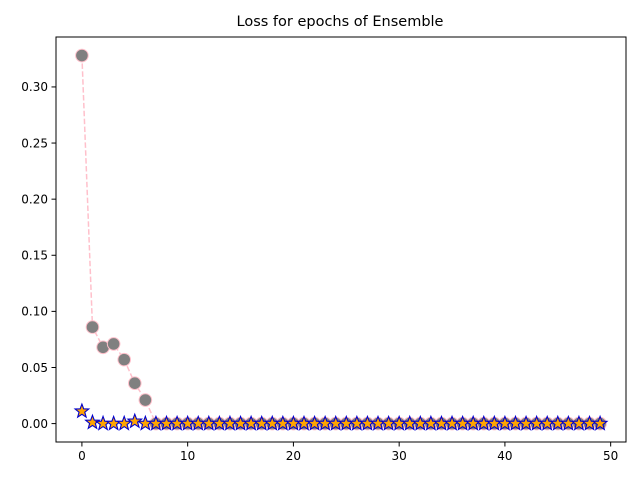 The width and height of the screenshot is (640, 480). I want to click on x-tick-label: 50, so click(610, 456).